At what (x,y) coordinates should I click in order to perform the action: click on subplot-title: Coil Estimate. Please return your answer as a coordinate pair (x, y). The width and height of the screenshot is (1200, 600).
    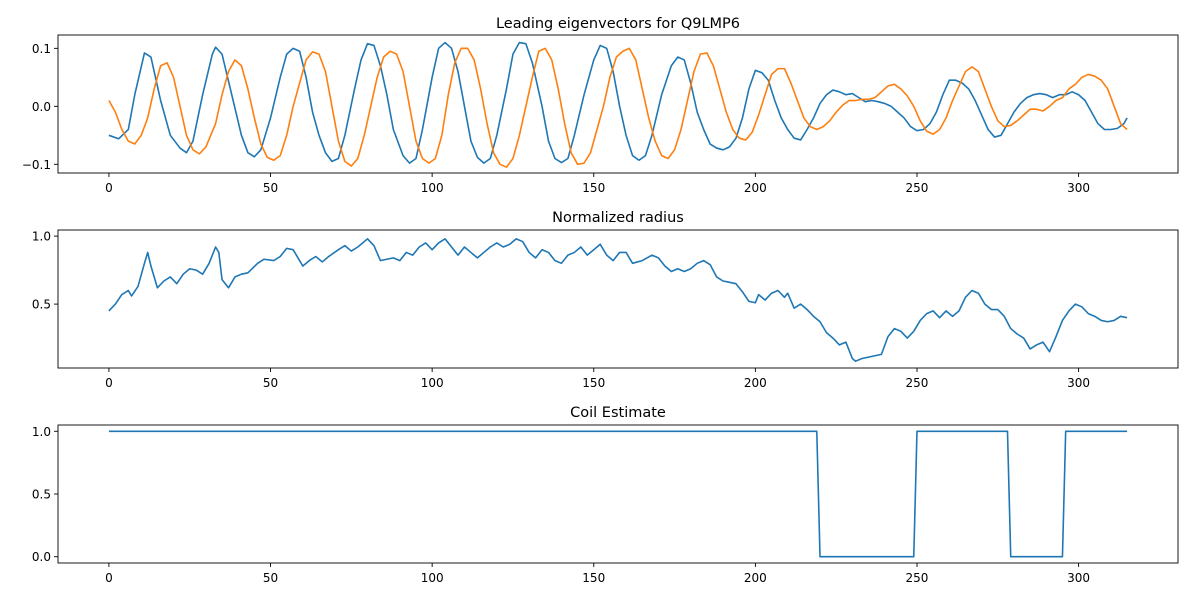
    Looking at the image, I should click on (618, 413).